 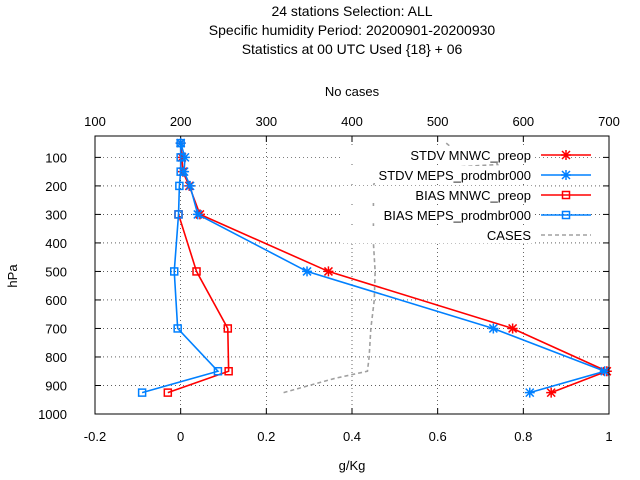 What do you see at coordinates (56, 271) in the screenshot?
I see `y-tick-label: 500` at bounding box center [56, 271].